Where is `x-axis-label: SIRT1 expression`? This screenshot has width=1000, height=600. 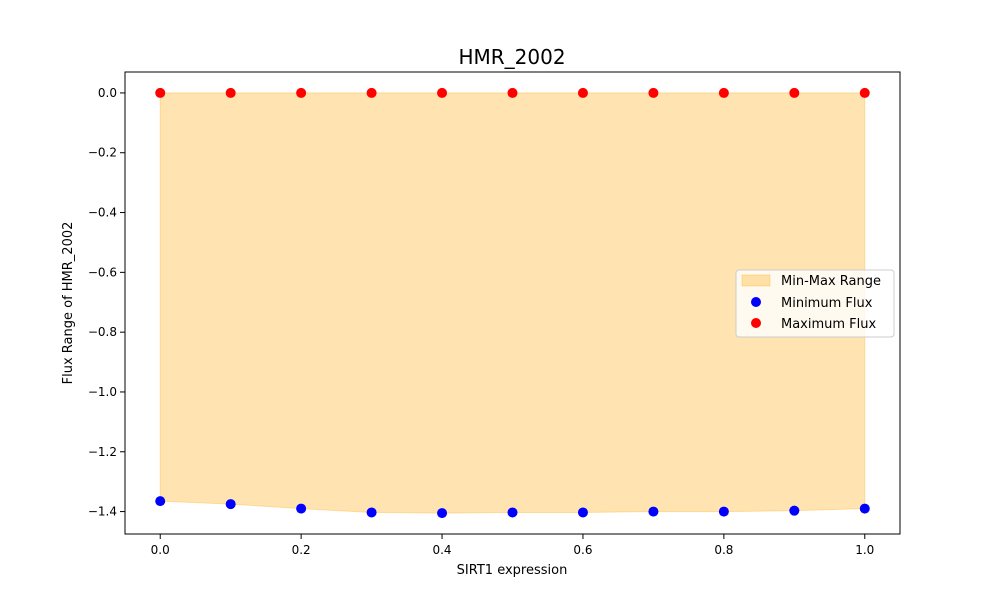
x-axis-label: SIRT1 expression is located at coordinates (512, 570).